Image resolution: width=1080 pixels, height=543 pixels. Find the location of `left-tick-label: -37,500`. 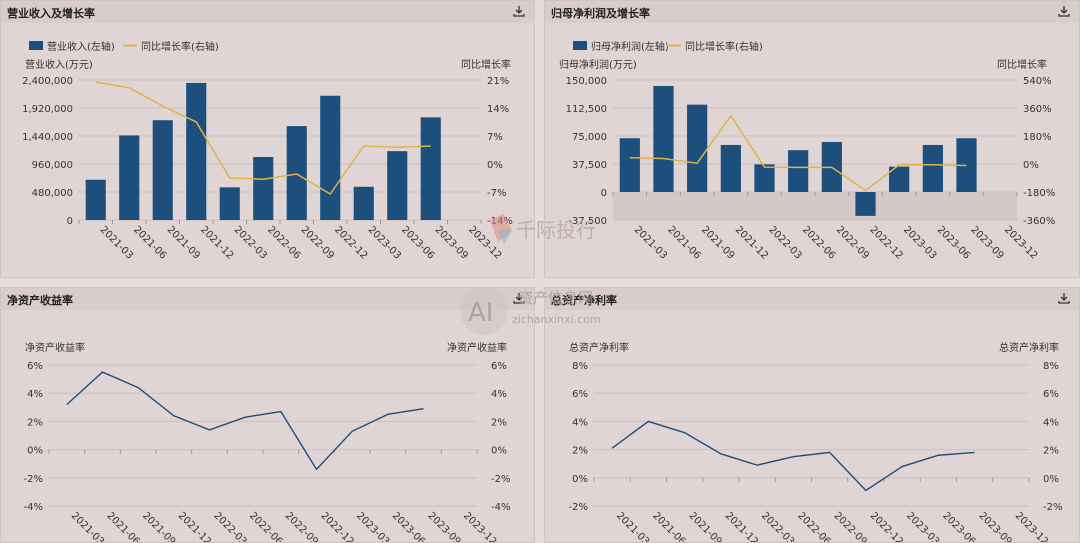

left-tick-label: -37,500 is located at coordinates (587, 221).